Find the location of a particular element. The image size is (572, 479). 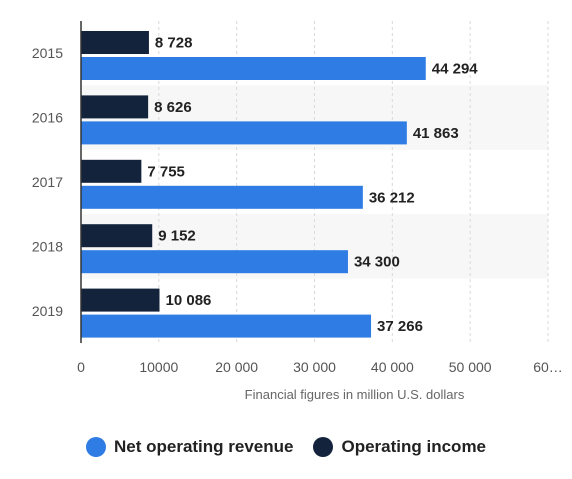

y-tick-label-2018: 2018 is located at coordinates (47, 246).